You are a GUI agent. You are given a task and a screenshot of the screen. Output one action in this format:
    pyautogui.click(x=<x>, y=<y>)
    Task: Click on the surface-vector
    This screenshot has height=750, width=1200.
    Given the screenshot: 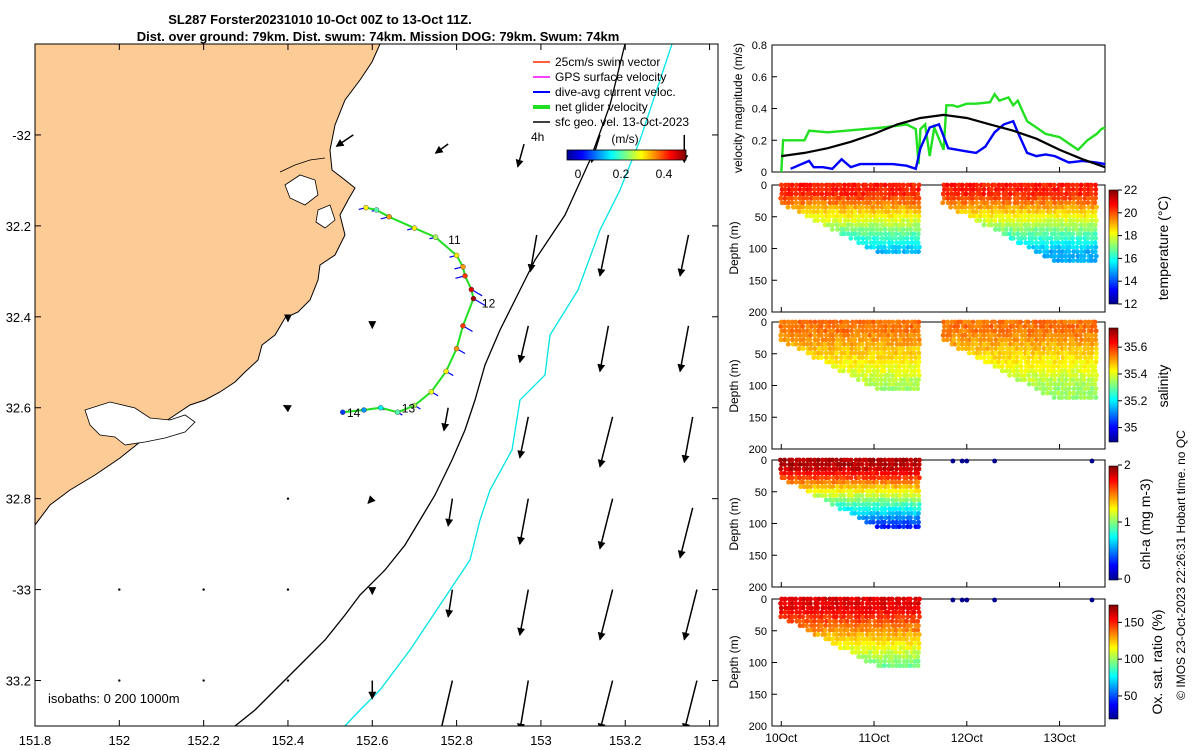 What is the action you would take?
    pyautogui.click(x=603, y=349)
    